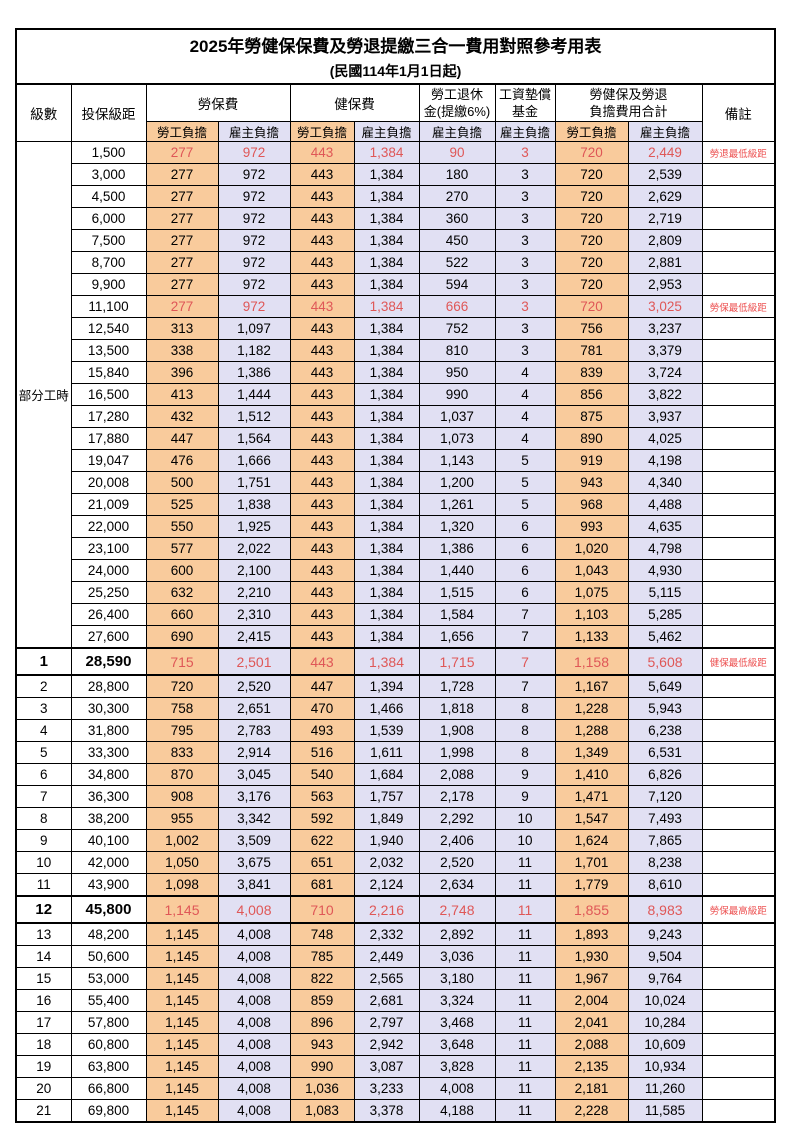 This screenshot has height=1123, width=791. What do you see at coordinates (457, 438) in the screenshot?
I see `cell-pension-employer: 1,073` at bounding box center [457, 438].